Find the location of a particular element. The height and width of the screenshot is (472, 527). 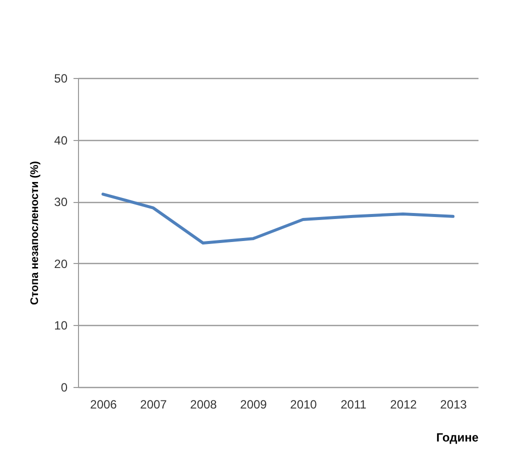

x-tick-label: 2012 is located at coordinates (404, 405).